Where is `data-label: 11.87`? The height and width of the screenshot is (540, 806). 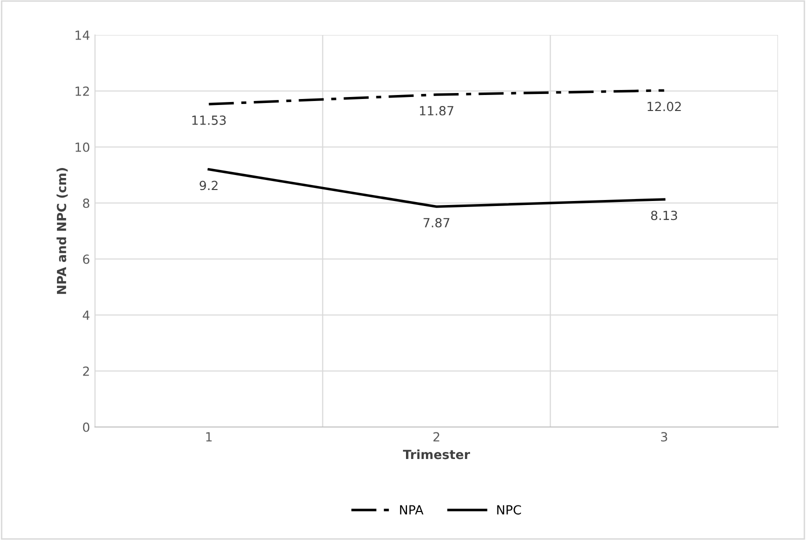 data-label: 11.87 is located at coordinates (437, 111).